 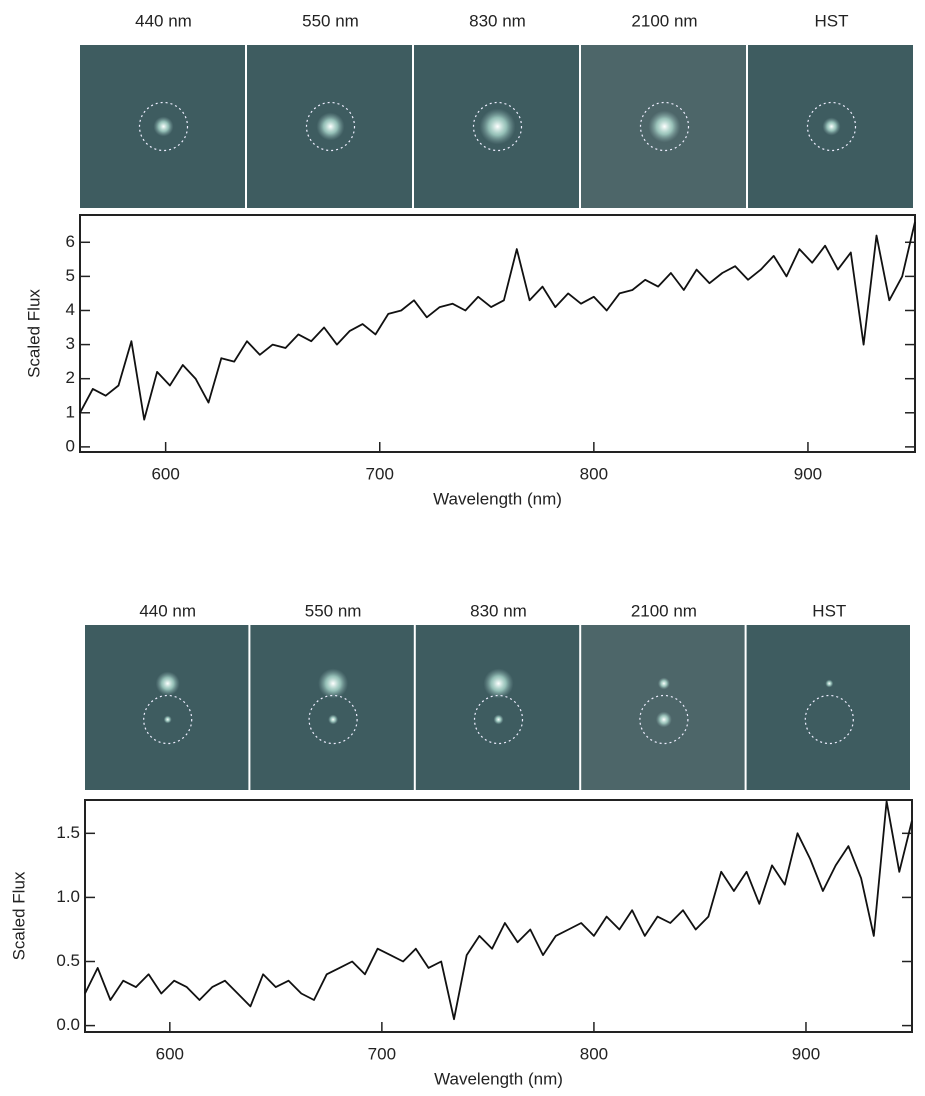 What do you see at coordinates (70, 377) in the screenshot?
I see `y-tick-label: 2` at bounding box center [70, 377].